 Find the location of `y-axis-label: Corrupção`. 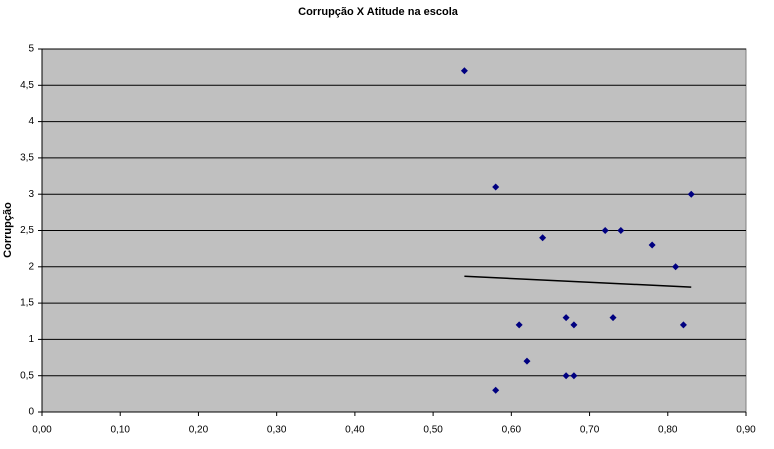

y-axis-label: Corrupção is located at coordinates (8, 230).